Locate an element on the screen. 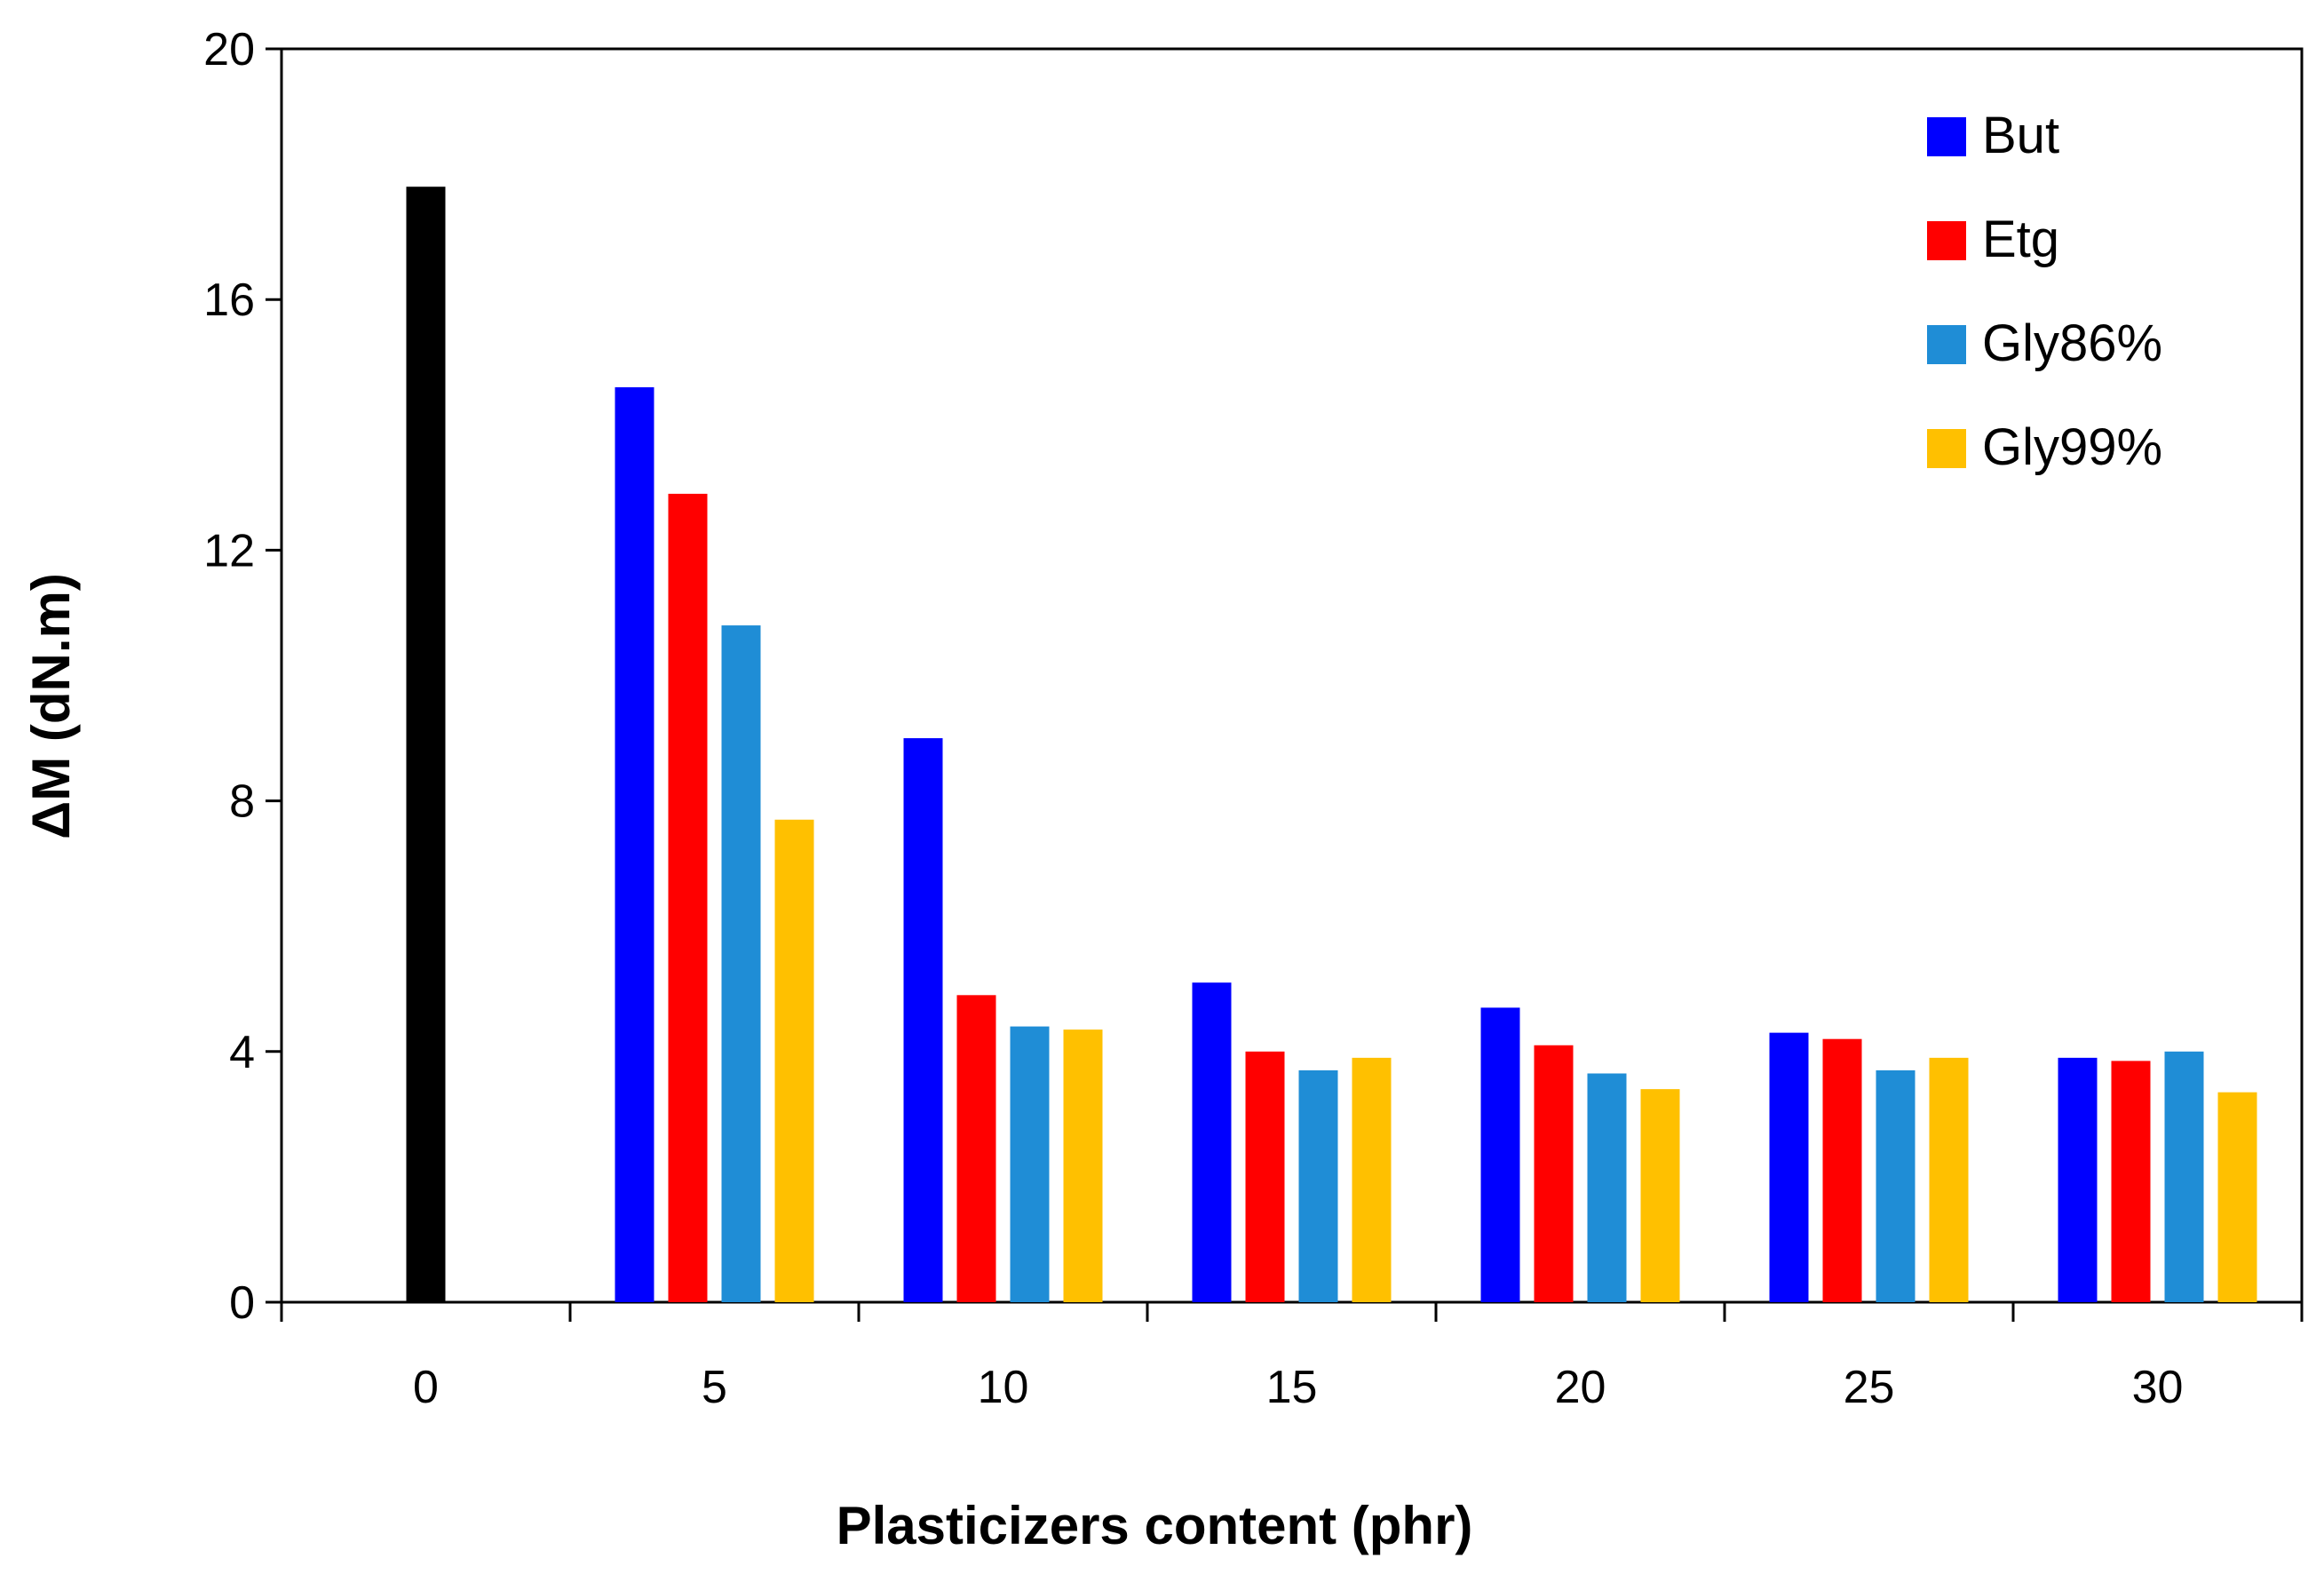 The width and height of the screenshot is (2324, 1582). y-axis-title: ΔM (dN.m) is located at coordinates (51, 706).